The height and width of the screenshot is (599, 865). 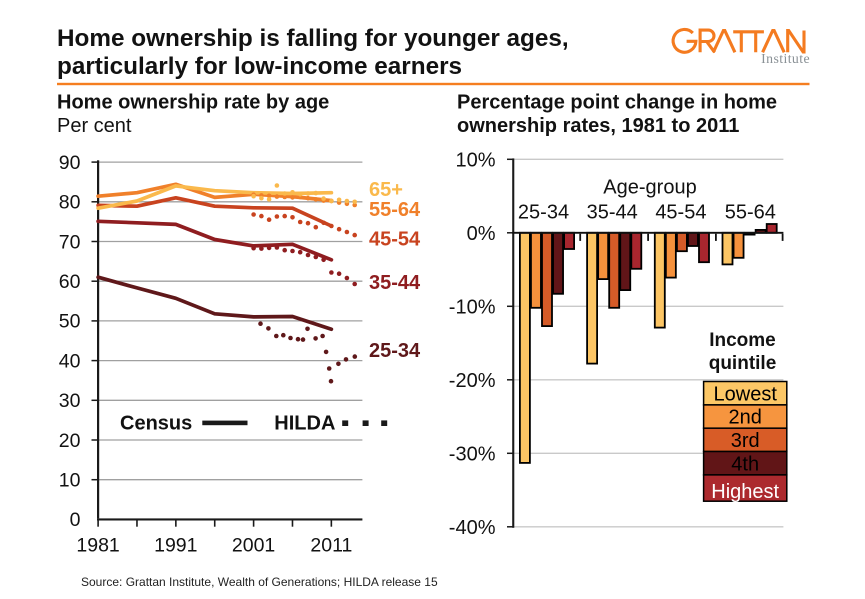 I want to click on svg-text: 80, so click(x=70, y=203).